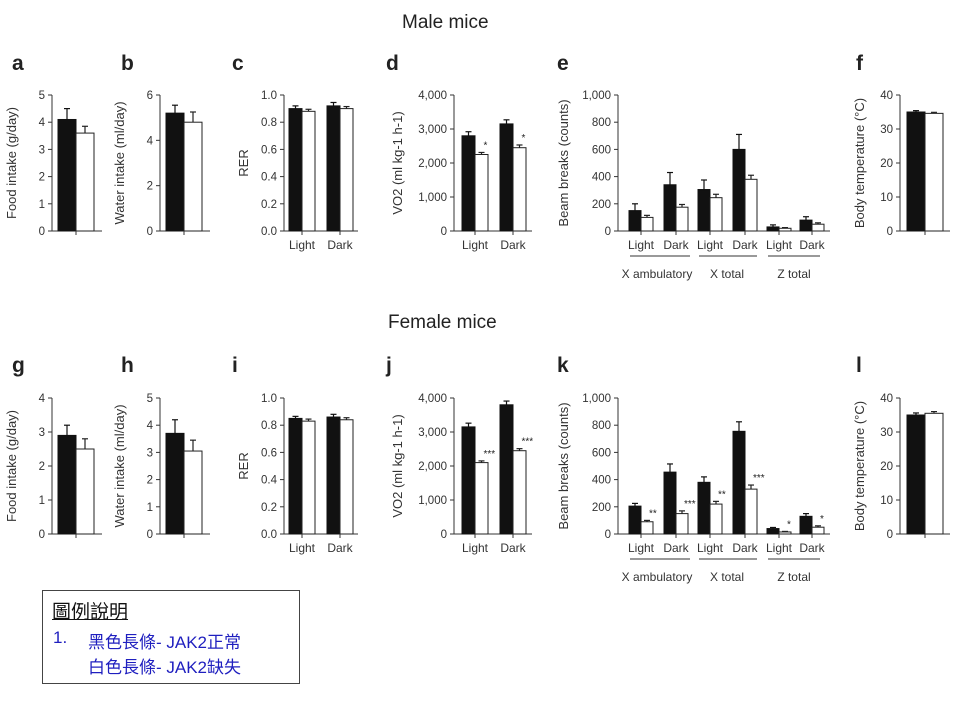  What do you see at coordinates (60, 637) in the screenshot?
I see `legend-number: 1.` at bounding box center [60, 637].